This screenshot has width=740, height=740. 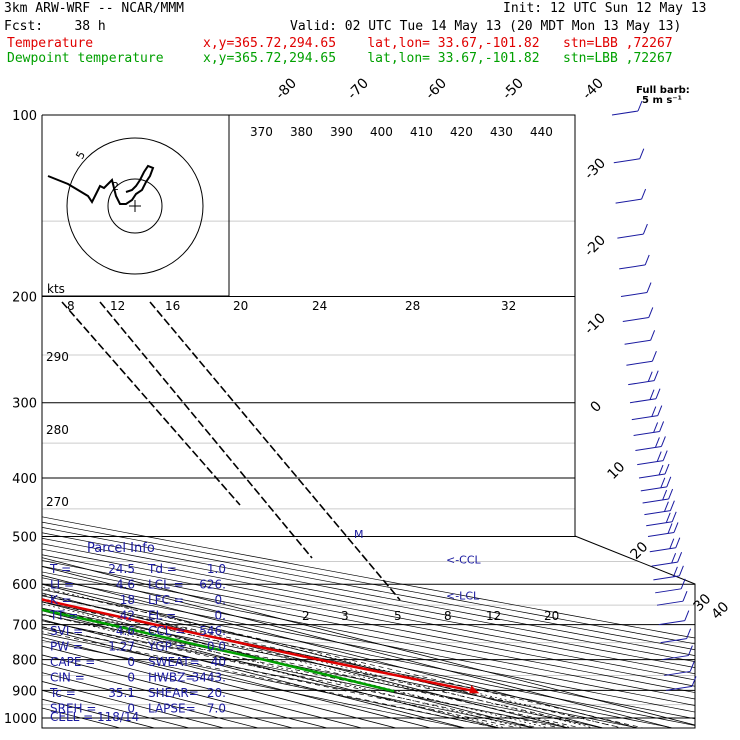 What do you see at coordinates (24, 626) in the screenshot?
I see `pressure-tick-700: 700` at bounding box center [24, 626].